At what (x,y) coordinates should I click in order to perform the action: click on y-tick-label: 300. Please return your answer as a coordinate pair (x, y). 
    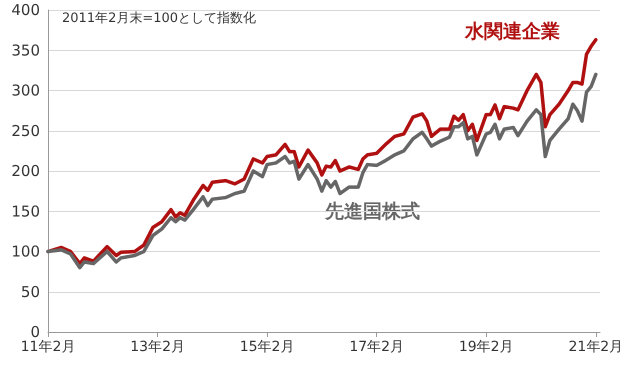
    Looking at the image, I should click on (25, 91).